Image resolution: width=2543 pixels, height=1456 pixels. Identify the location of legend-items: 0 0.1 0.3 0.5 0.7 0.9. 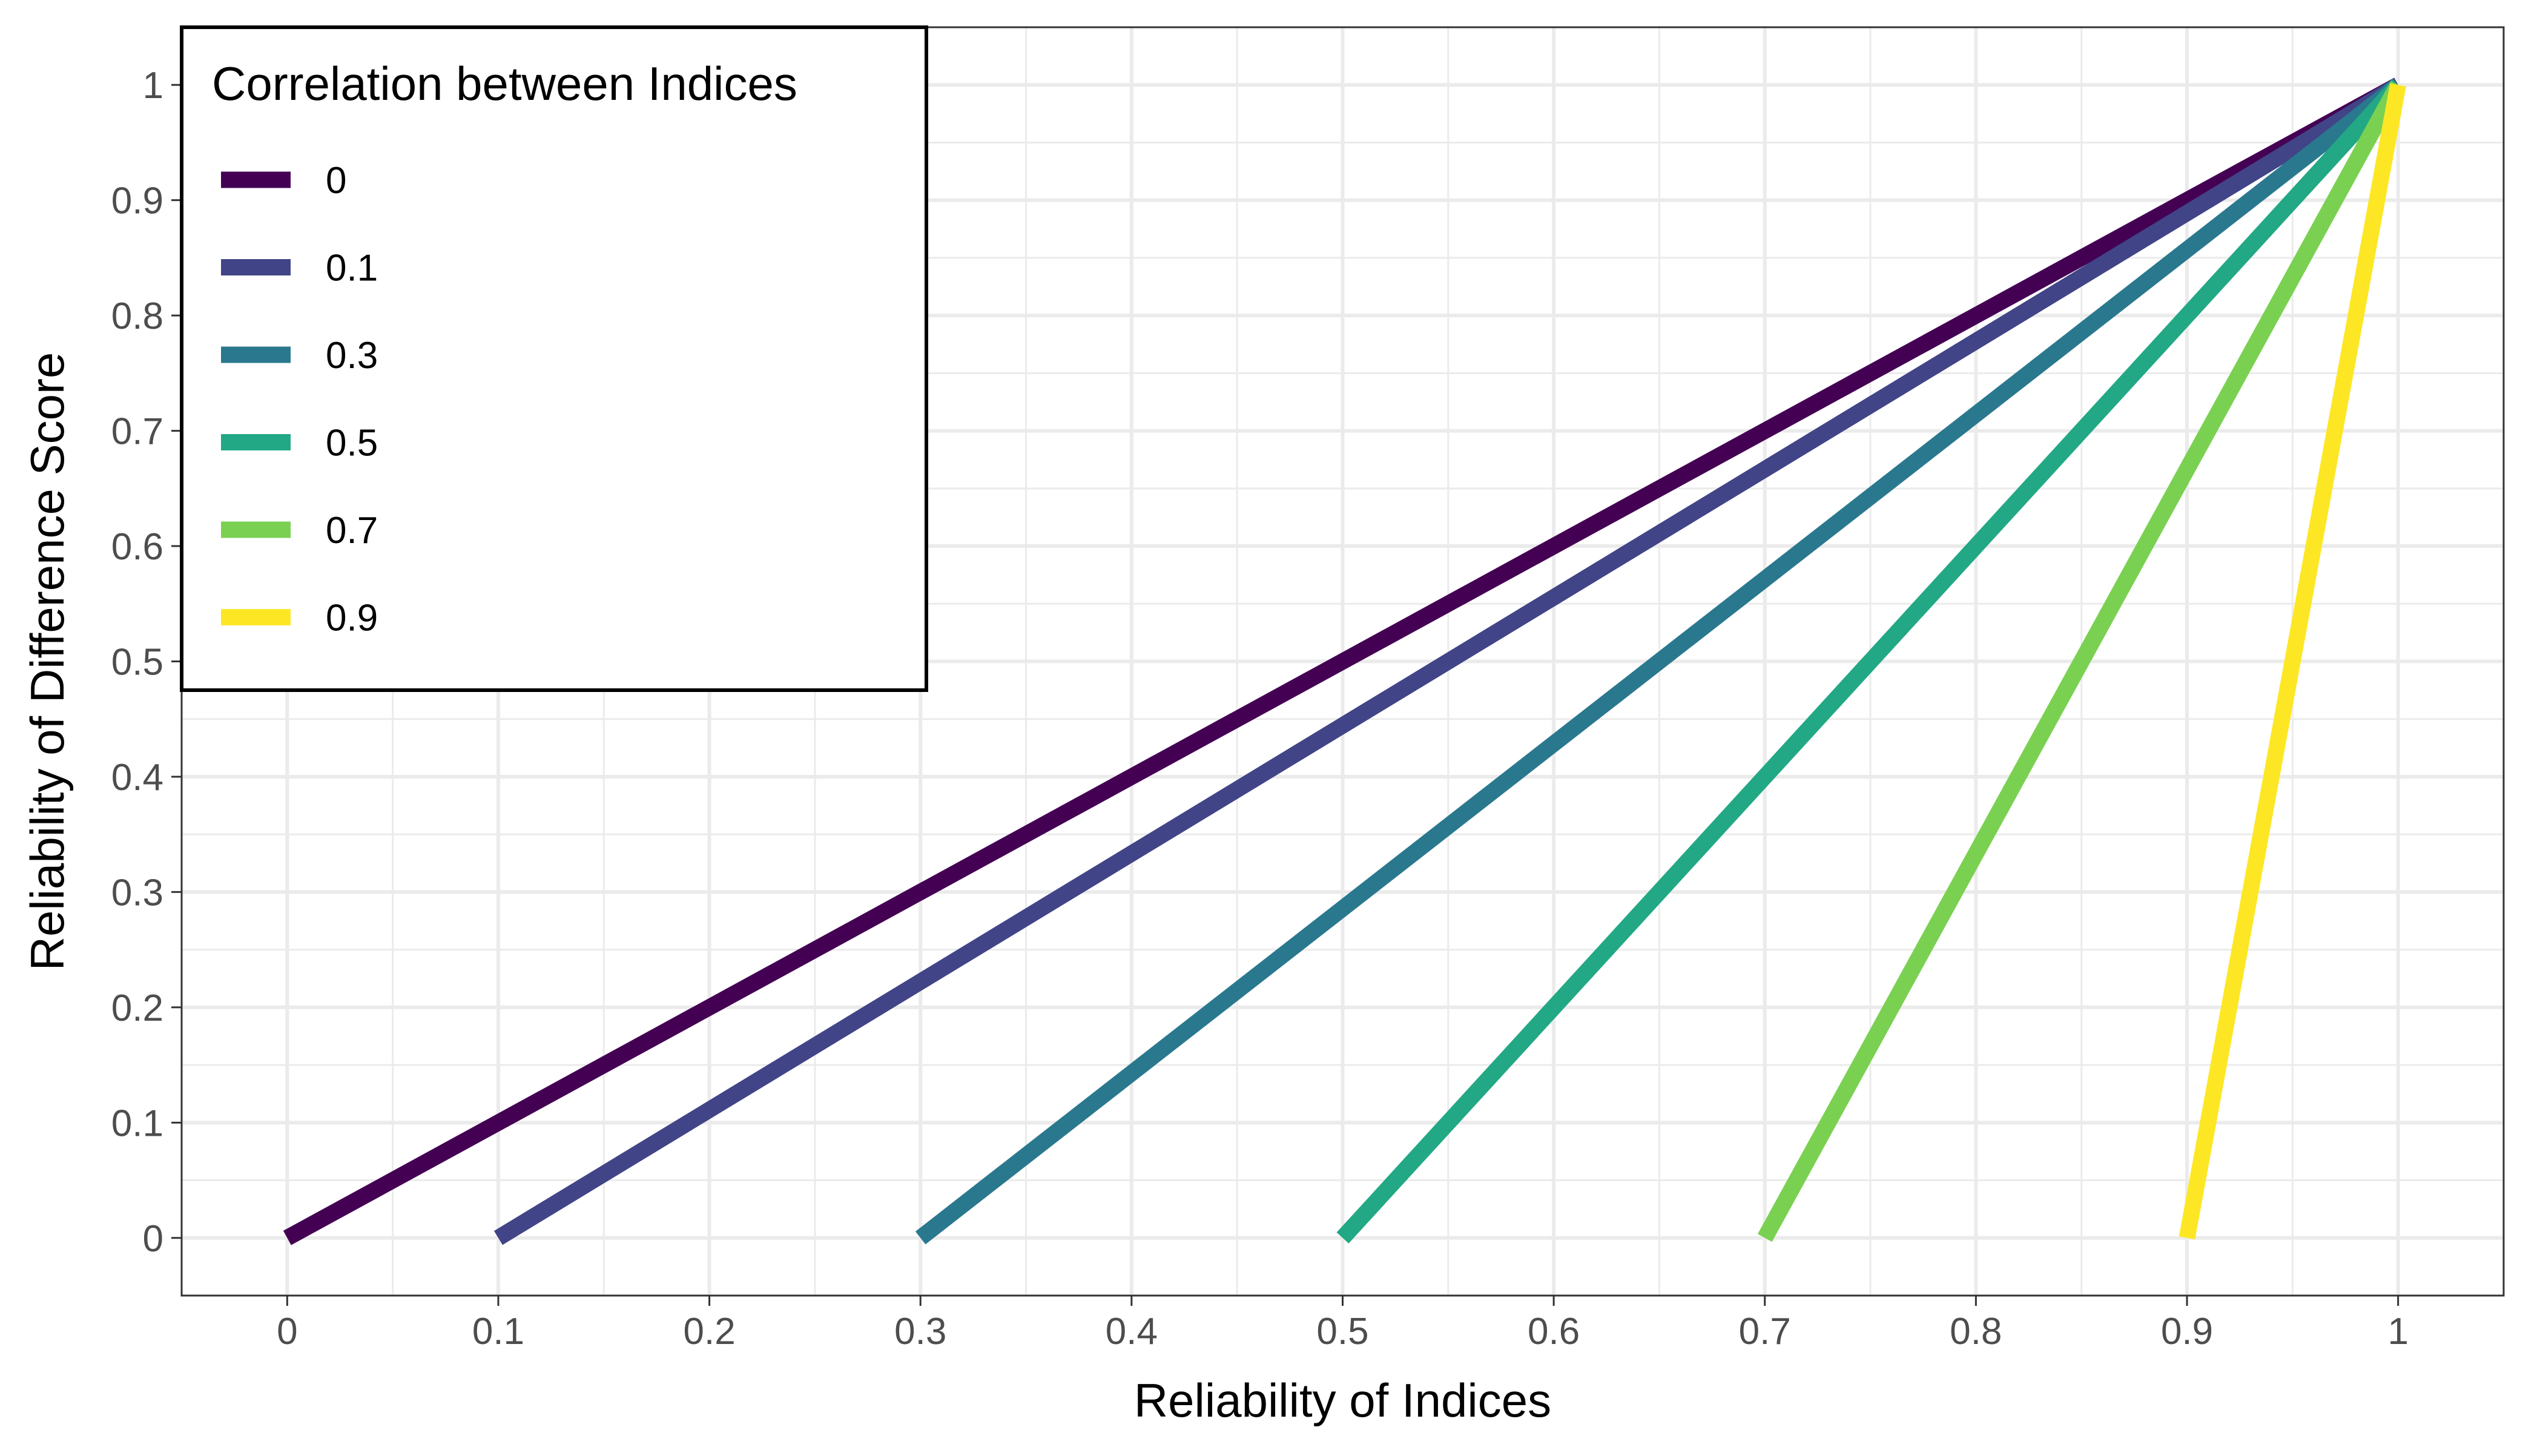
(299, 399).